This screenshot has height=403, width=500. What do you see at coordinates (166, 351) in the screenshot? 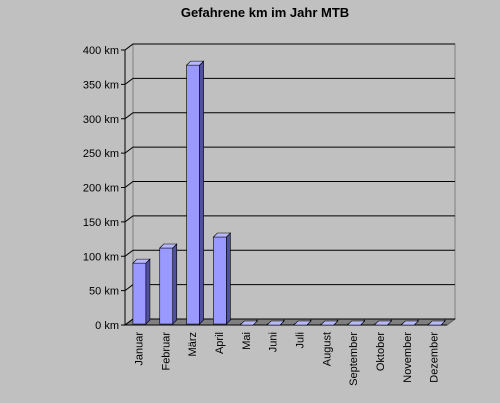
I see `x-tick-label: Februar` at bounding box center [166, 351].